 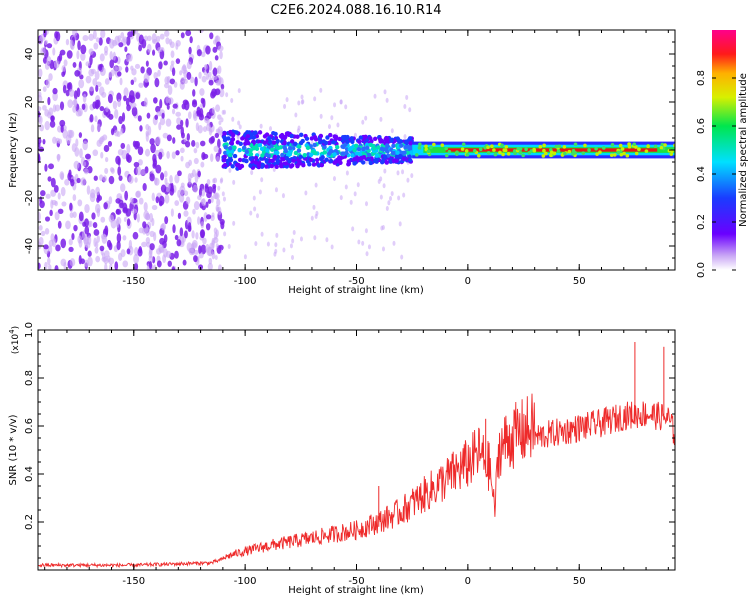 What do you see at coordinates (579, 581) in the screenshot?
I see `x-tick-label: 50` at bounding box center [579, 581].